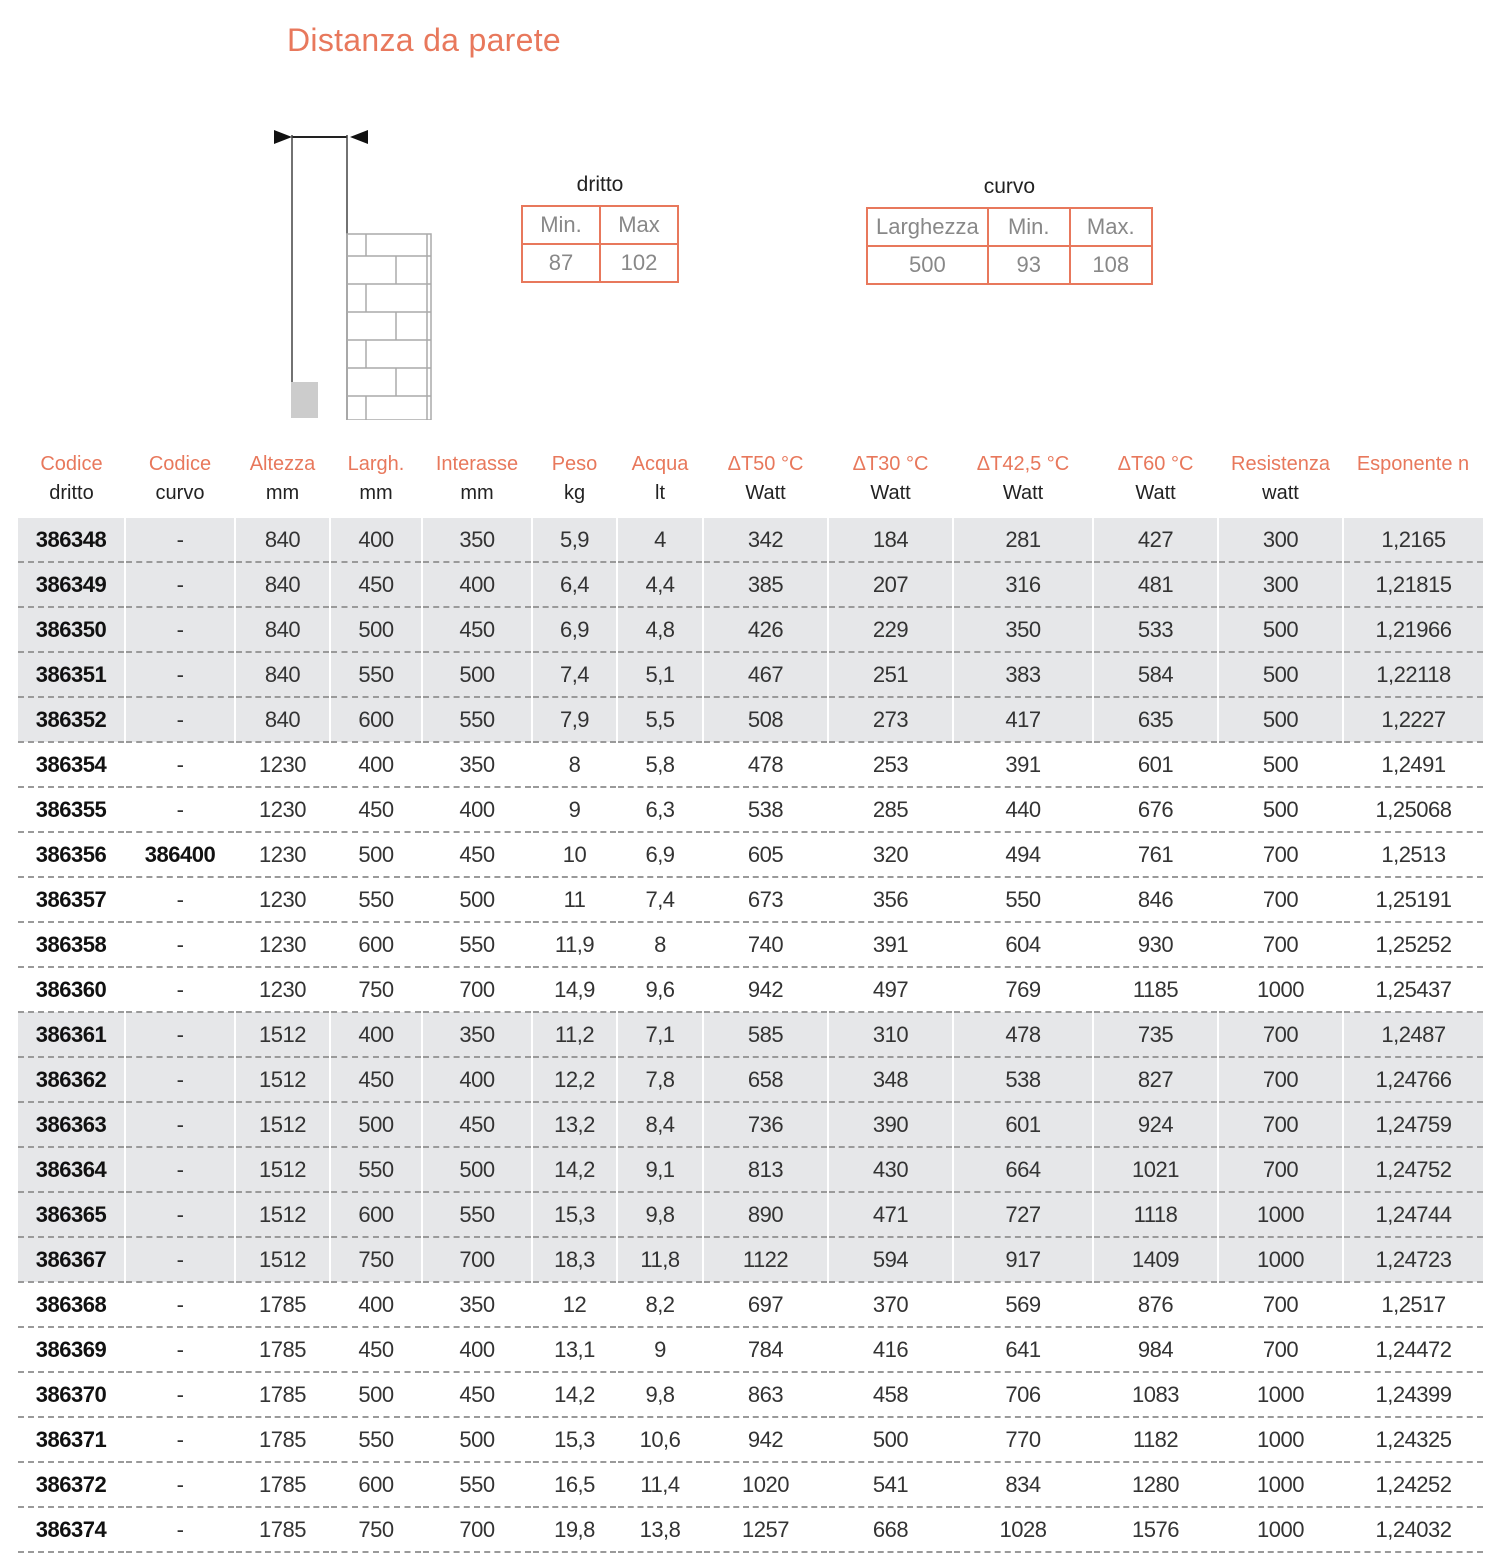  Describe the element at coordinates (71, 1215) in the screenshot. I see `table-cell: 386365` at that location.